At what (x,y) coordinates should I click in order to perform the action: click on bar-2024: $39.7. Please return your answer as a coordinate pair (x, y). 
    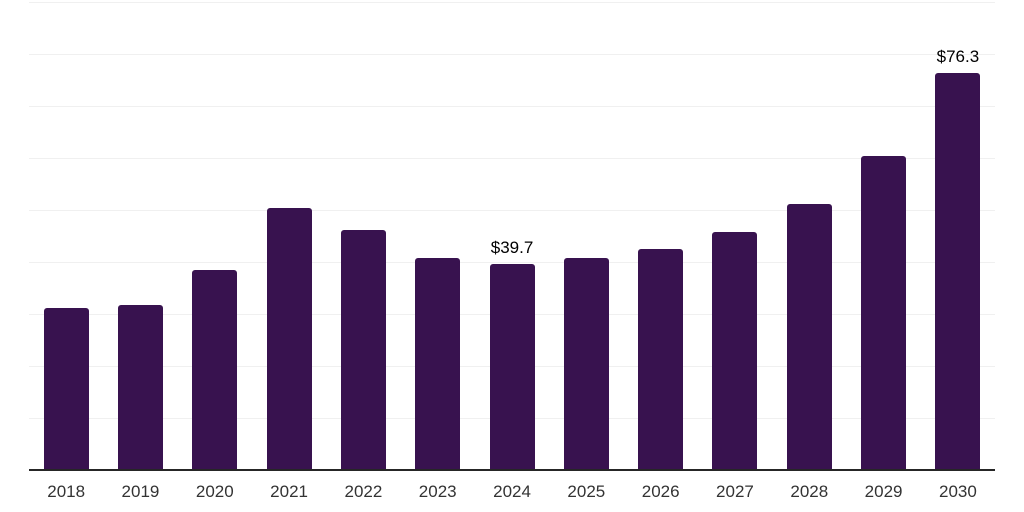
    Looking at the image, I should click on (512, 354).